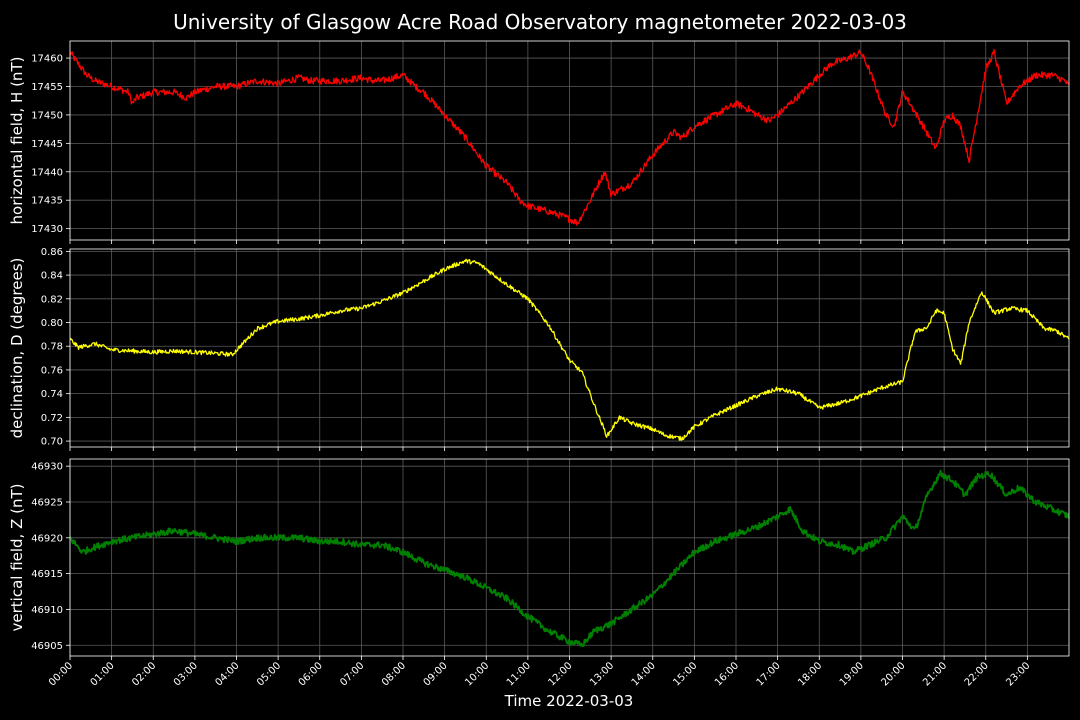 Image resolution: width=1080 pixels, height=720 pixels. Describe the element at coordinates (47, 172) in the screenshot. I see `y-tick-label: 17440` at that location.